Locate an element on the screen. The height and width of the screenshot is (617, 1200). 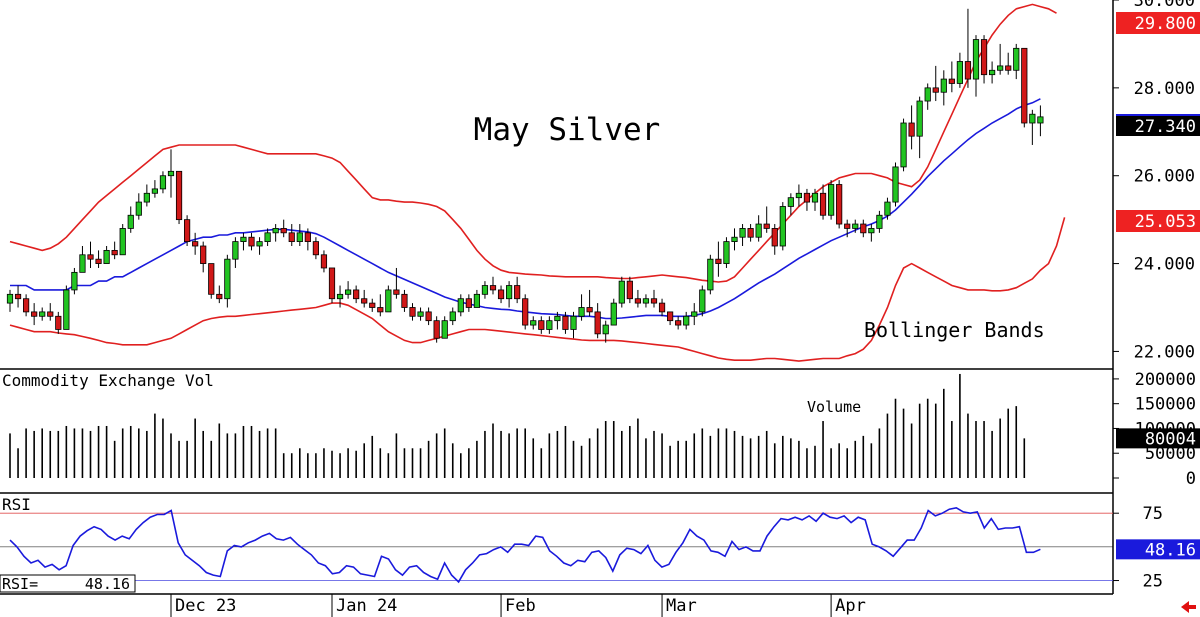
x-tick-label: Jan 24 is located at coordinates (366, 606).